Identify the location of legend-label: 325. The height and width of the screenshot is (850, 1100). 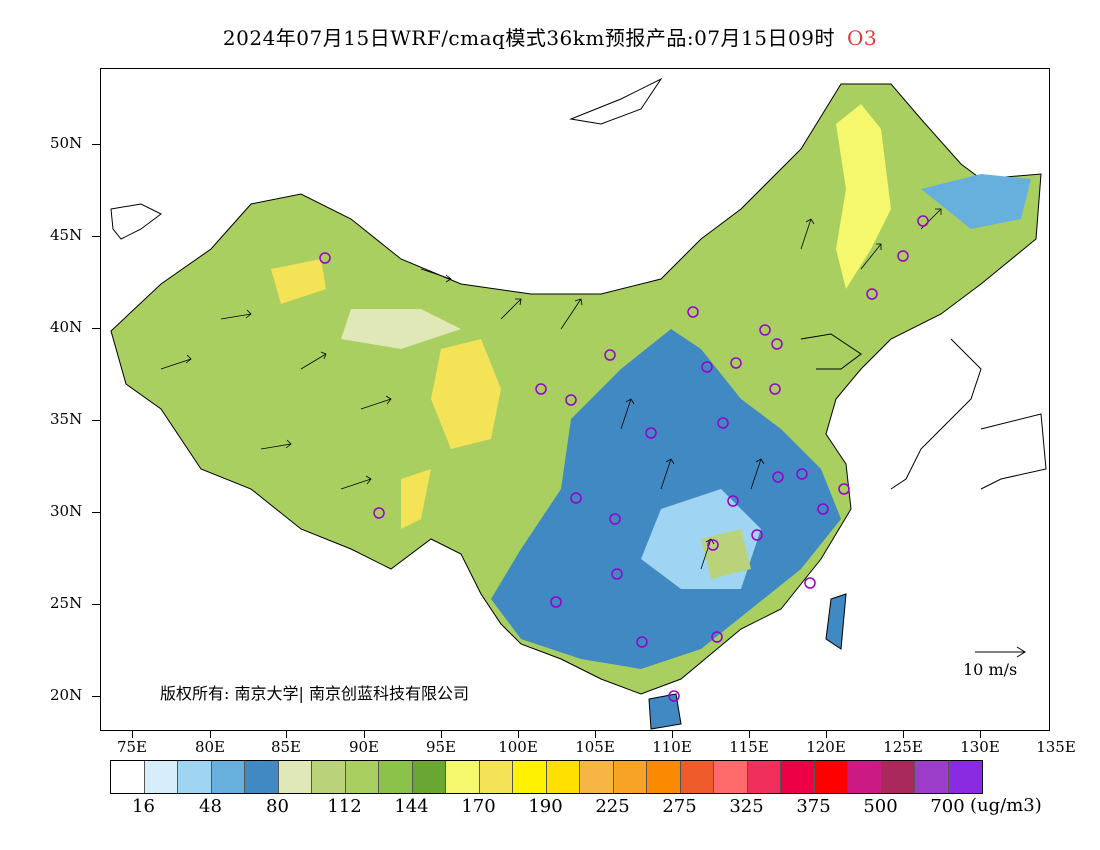
(746, 806).